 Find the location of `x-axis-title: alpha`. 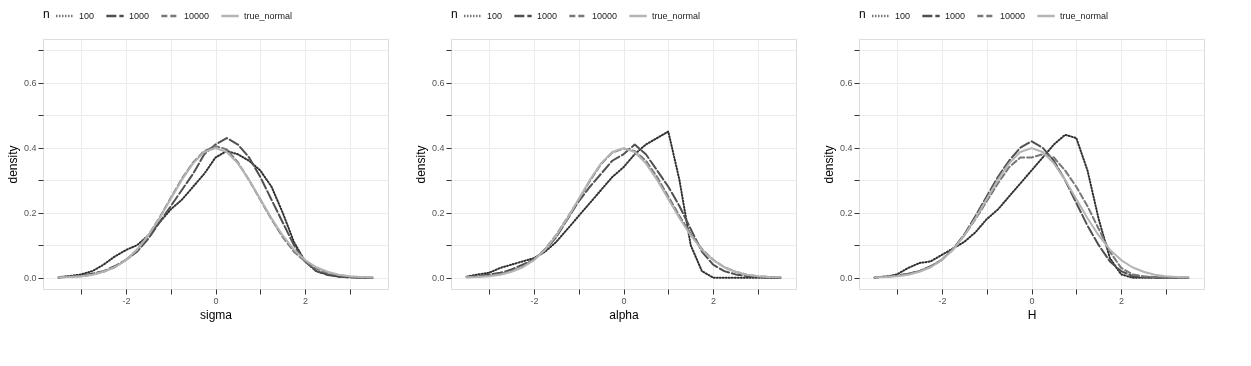

x-axis-title: alpha is located at coordinates (624, 314).